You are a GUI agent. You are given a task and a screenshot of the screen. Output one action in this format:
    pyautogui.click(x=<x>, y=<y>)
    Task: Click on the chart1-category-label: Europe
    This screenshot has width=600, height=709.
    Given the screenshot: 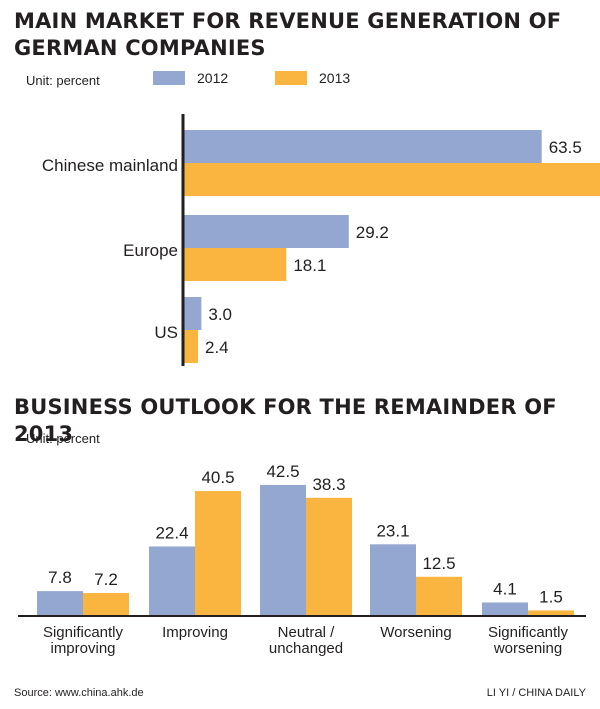 What is the action you would take?
    pyautogui.click(x=150, y=250)
    